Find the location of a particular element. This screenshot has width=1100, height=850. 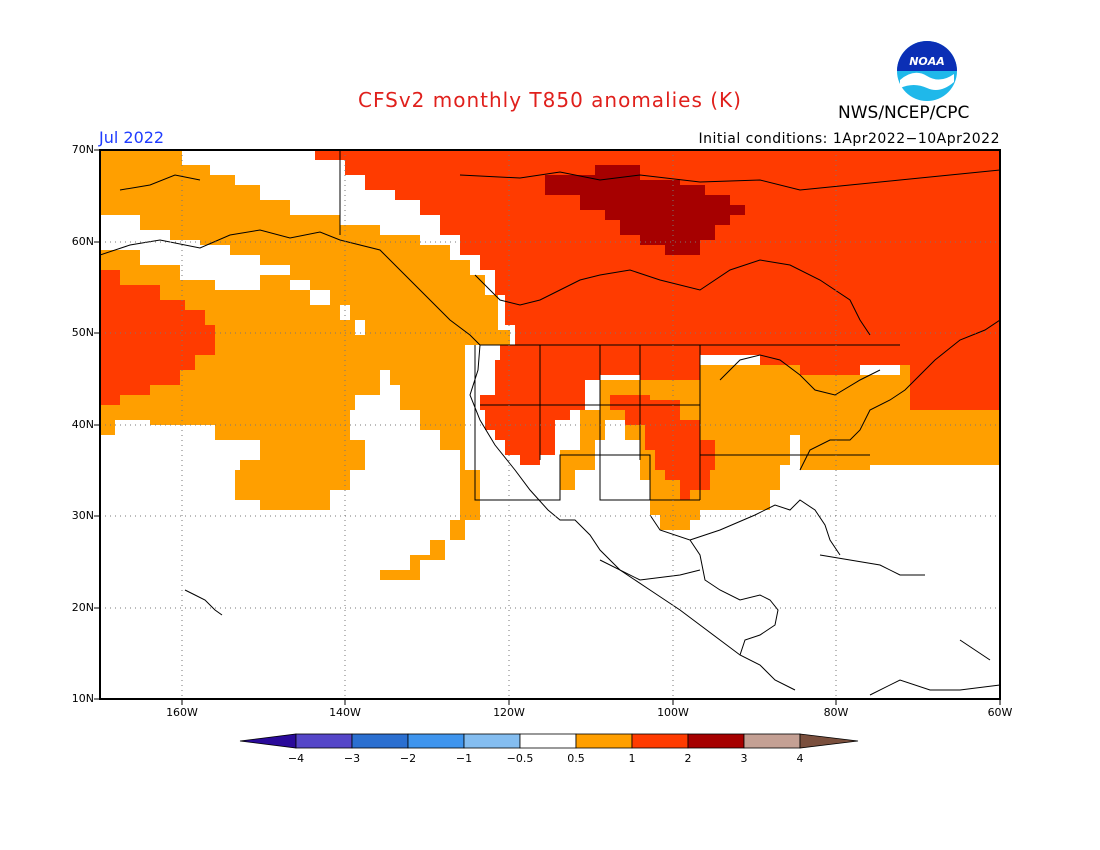

lon-label-60w: 60W is located at coordinates (1000, 712).